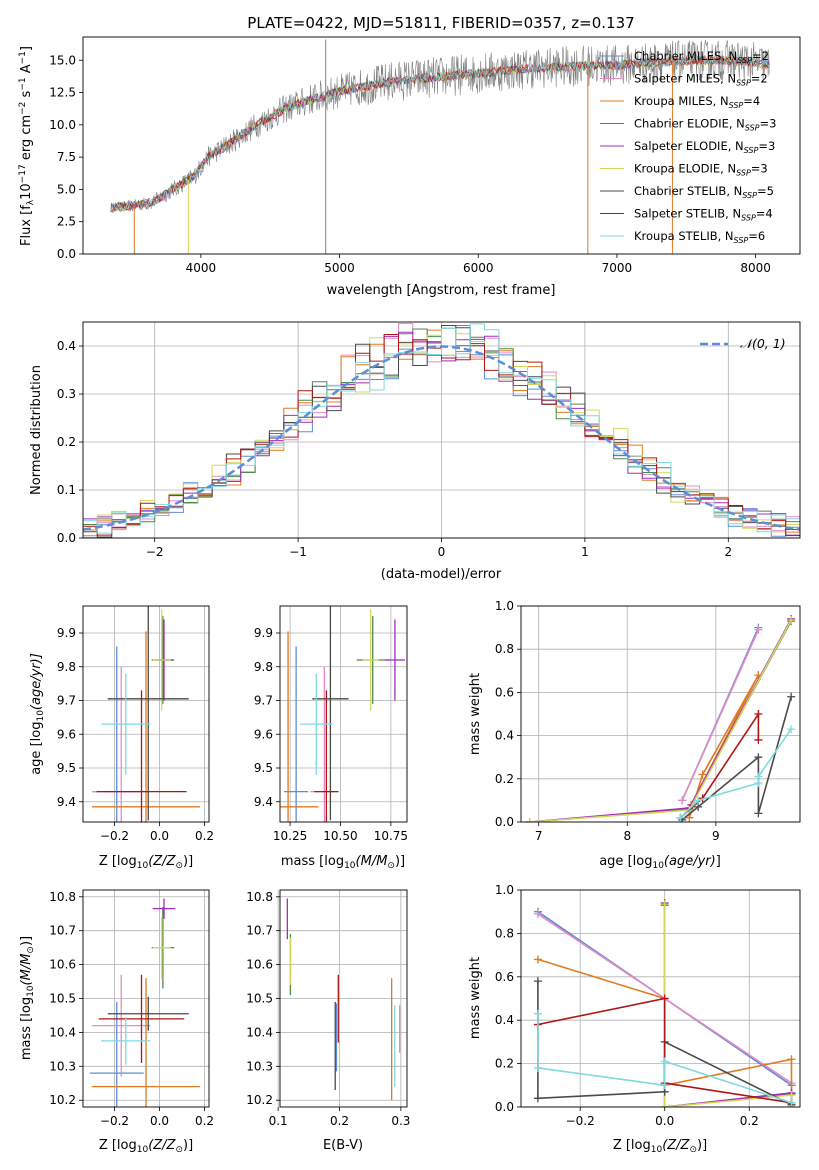  Describe the element at coordinates (27, 146) in the screenshot. I see `y-axis-label: Flux [fλ10−17 erg cm−2 s−1 A−1]` at that location.